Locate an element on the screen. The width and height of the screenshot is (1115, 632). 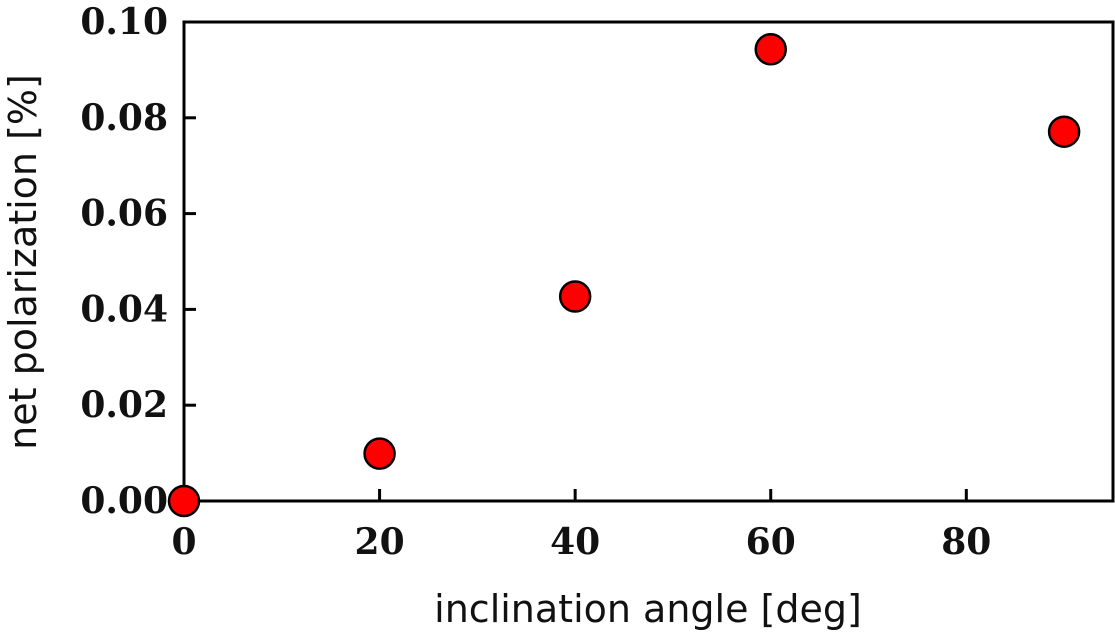
x-axis-label: inclination angle [deg] is located at coordinates (648, 609).